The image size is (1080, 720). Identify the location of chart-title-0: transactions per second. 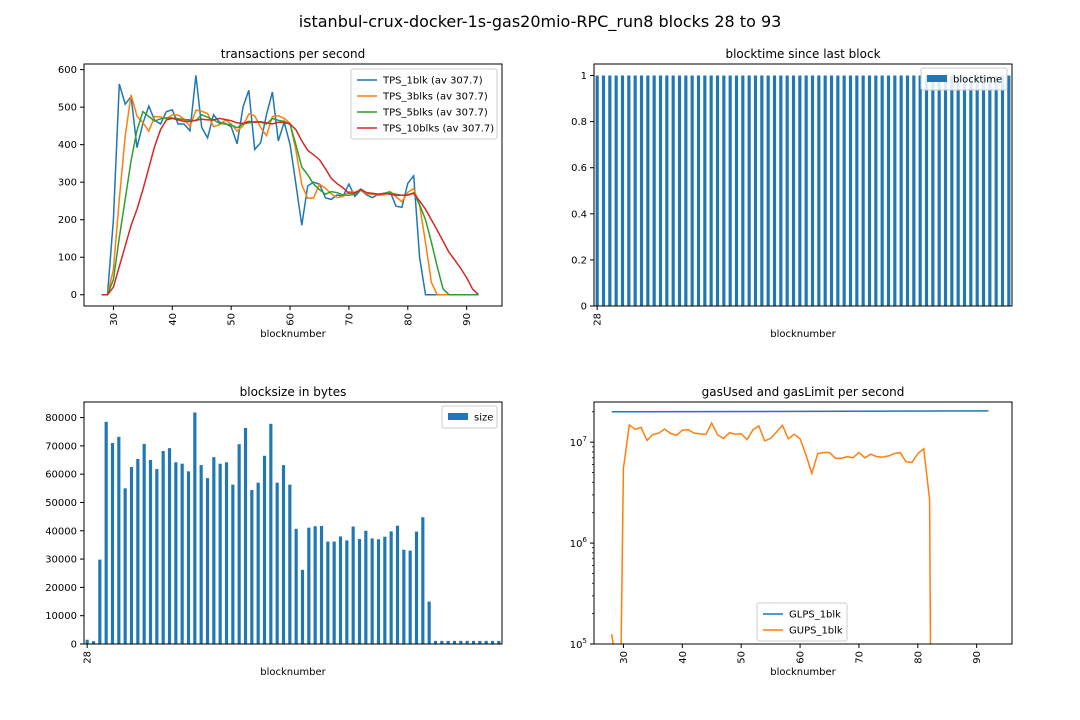
(293, 54).